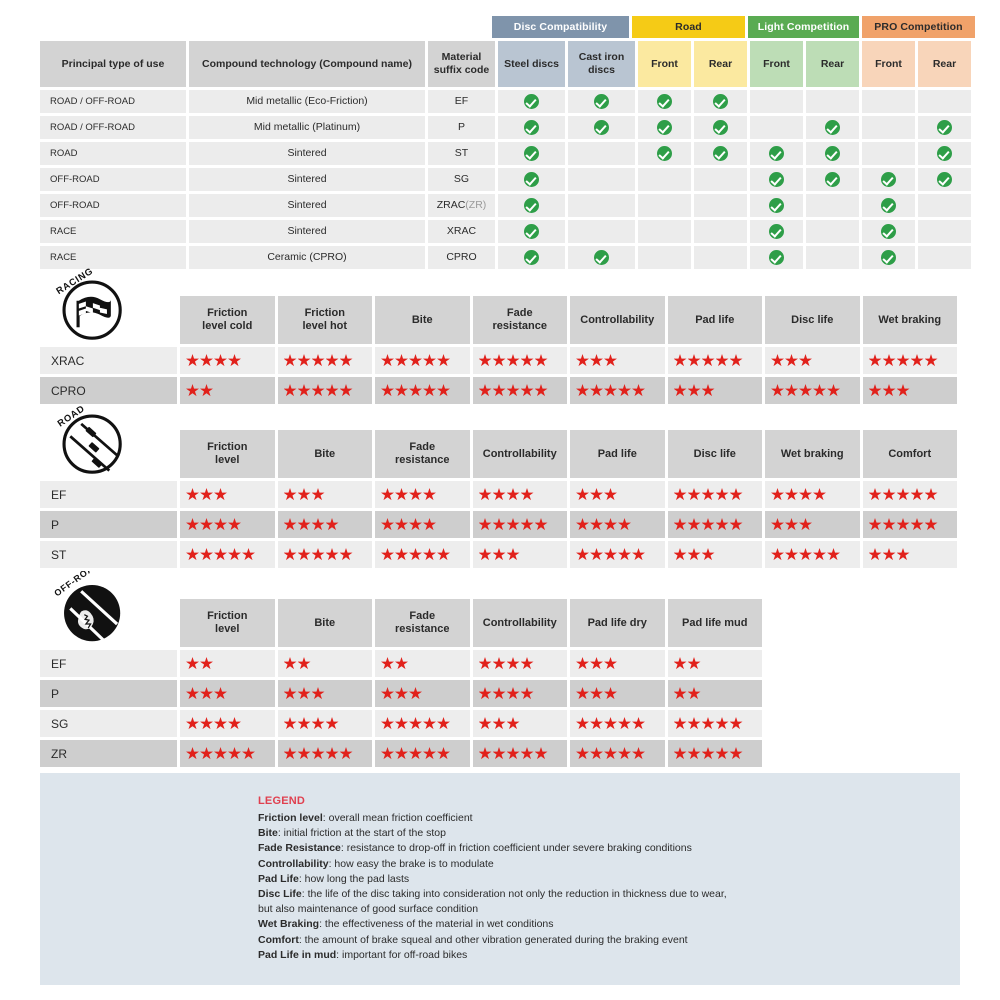 Image resolution: width=1000 pixels, height=1000 pixels. What do you see at coordinates (909, 320) in the screenshot?
I see `col-header-wet-braking: Wet braking` at bounding box center [909, 320].